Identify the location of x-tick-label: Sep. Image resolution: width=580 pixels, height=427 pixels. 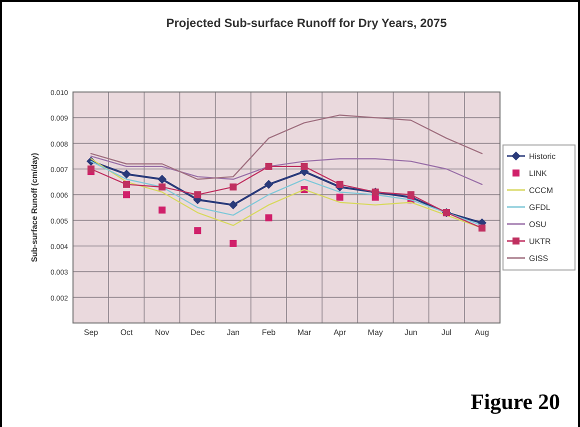
(91, 332).